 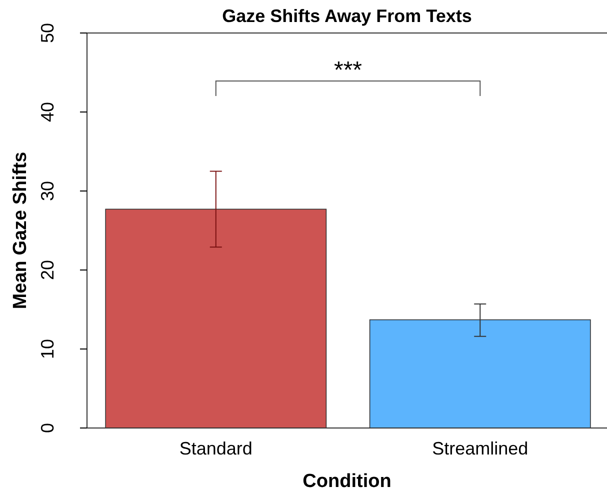 What do you see at coordinates (347, 16) in the screenshot?
I see `chart-title: Gaze Shifts Away From Texts` at bounding box center [347, 16].